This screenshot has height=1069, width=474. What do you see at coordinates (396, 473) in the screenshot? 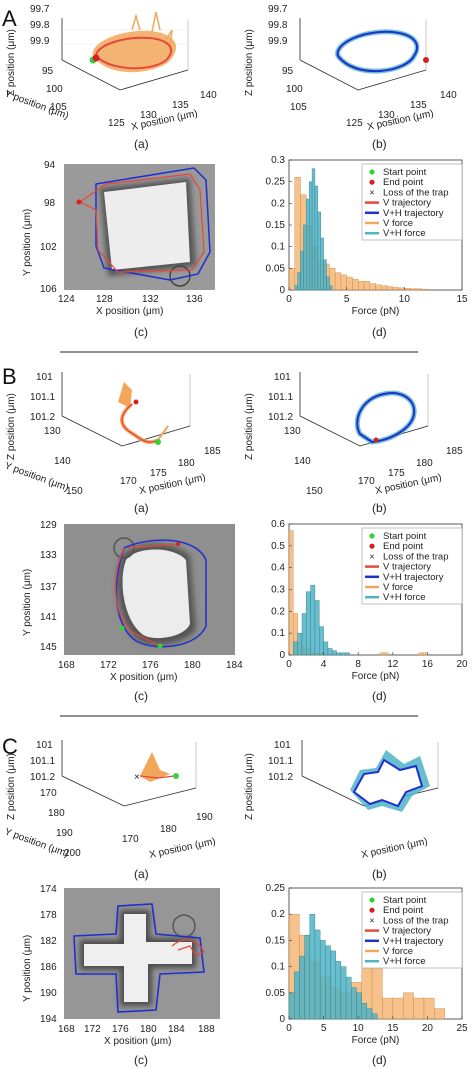
I see `x-tick: 175` at bounding box center [396, 473].